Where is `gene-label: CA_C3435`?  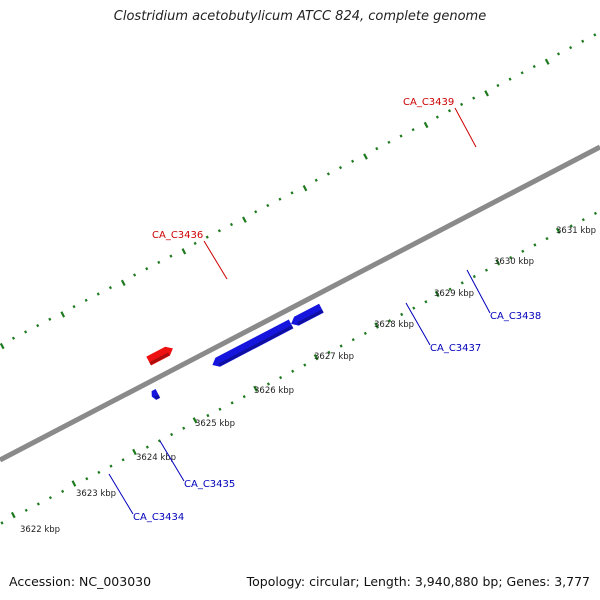
gene-label: CA_C3435 is located at coordinates (209, 484).